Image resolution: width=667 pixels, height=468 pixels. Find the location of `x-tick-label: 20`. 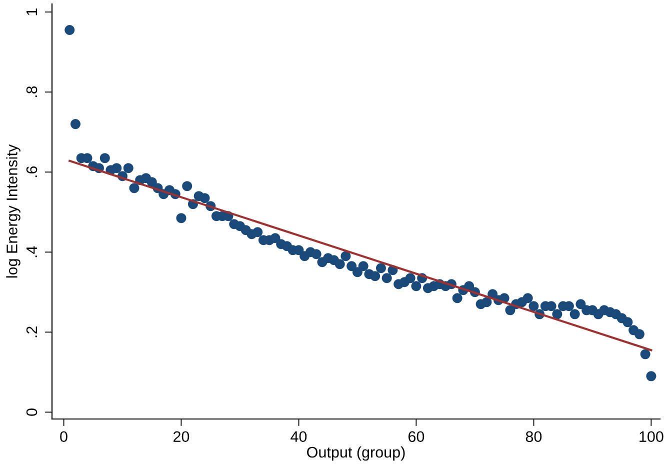

x-tick-label: 20 is located at coordinates (182, 436).